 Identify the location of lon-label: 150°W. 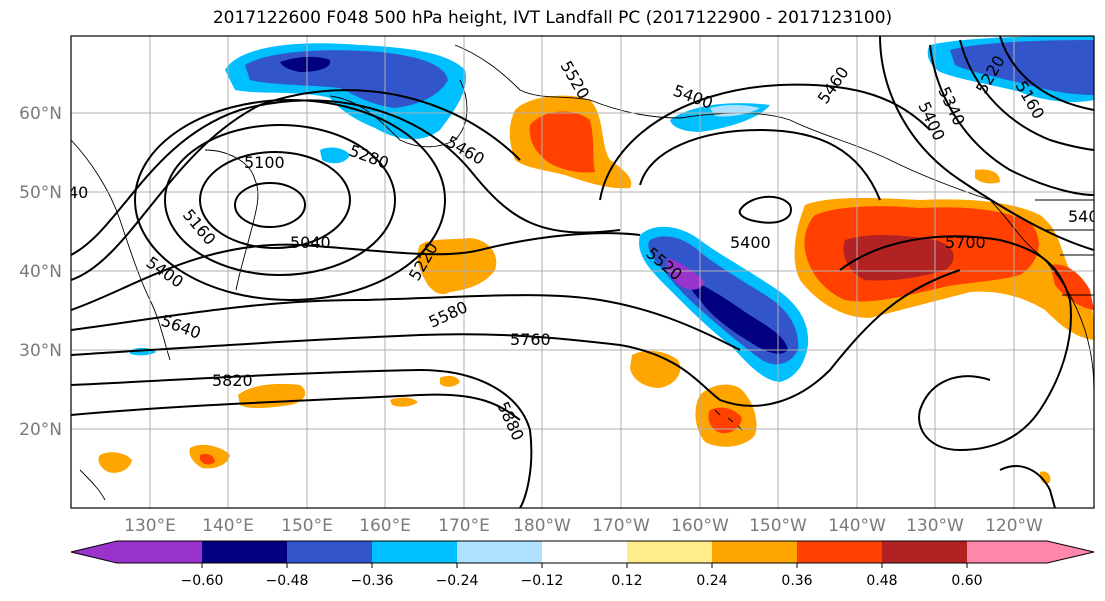
(778, 526).